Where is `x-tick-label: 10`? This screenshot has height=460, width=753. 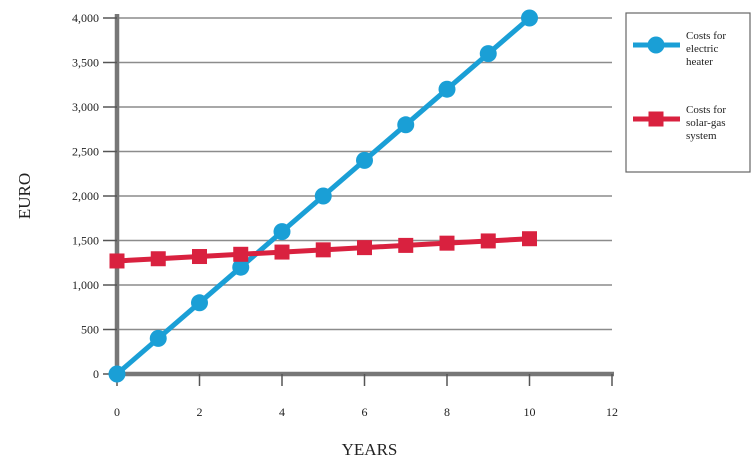 x-tick-label: 10 is located at coordinates (530, 412).